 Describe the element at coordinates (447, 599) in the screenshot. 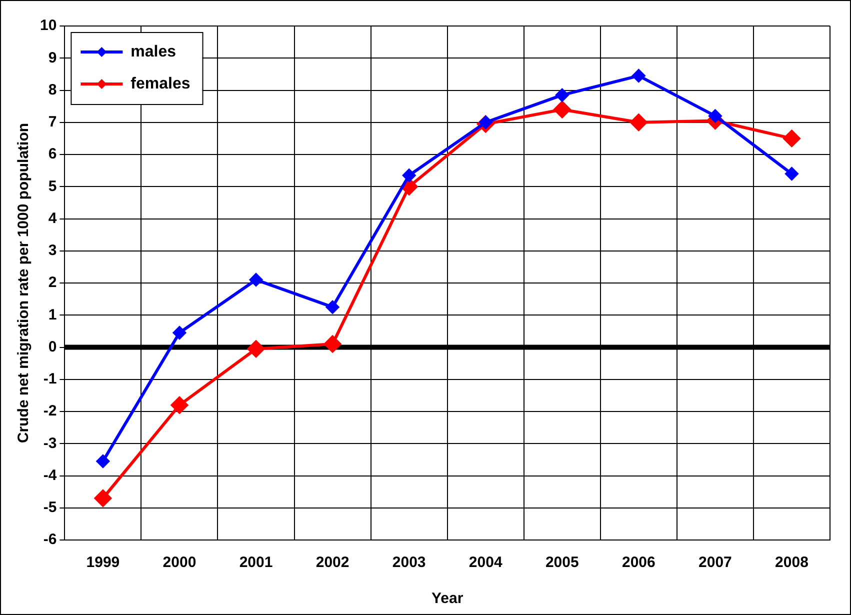

I see `x-axis-title: Year` at that location.